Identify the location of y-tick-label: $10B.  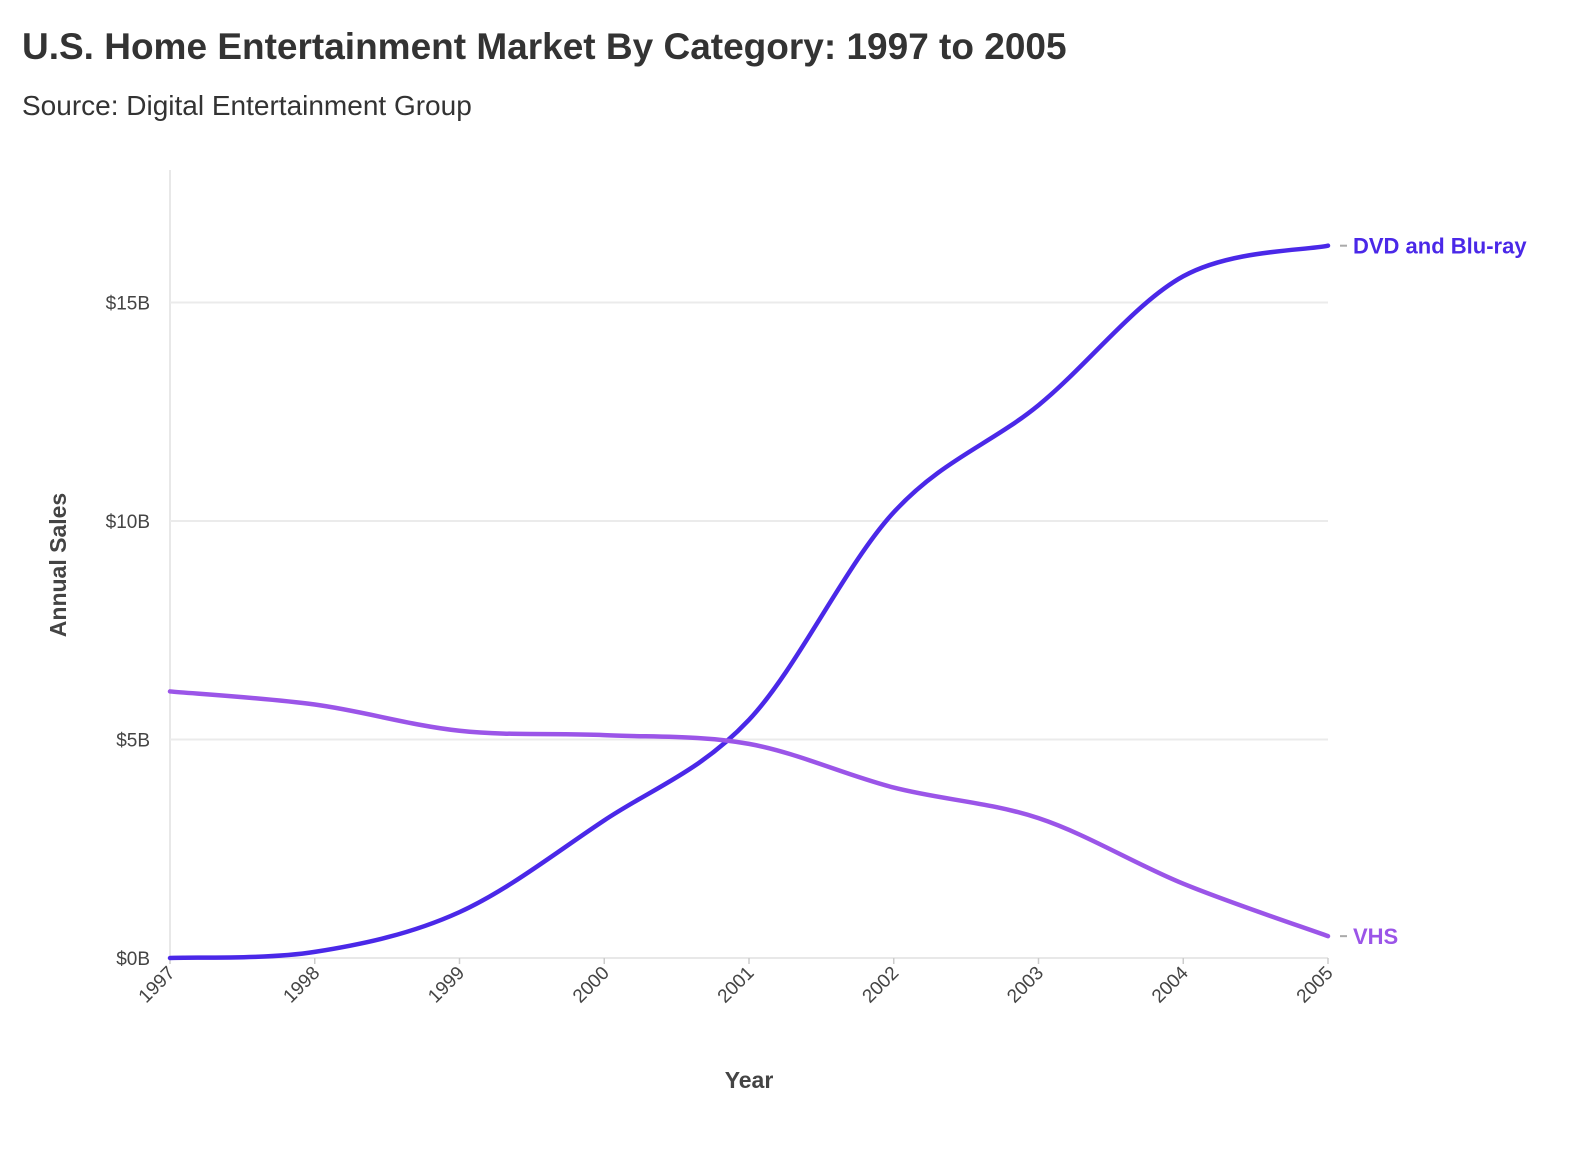
(128, 522).